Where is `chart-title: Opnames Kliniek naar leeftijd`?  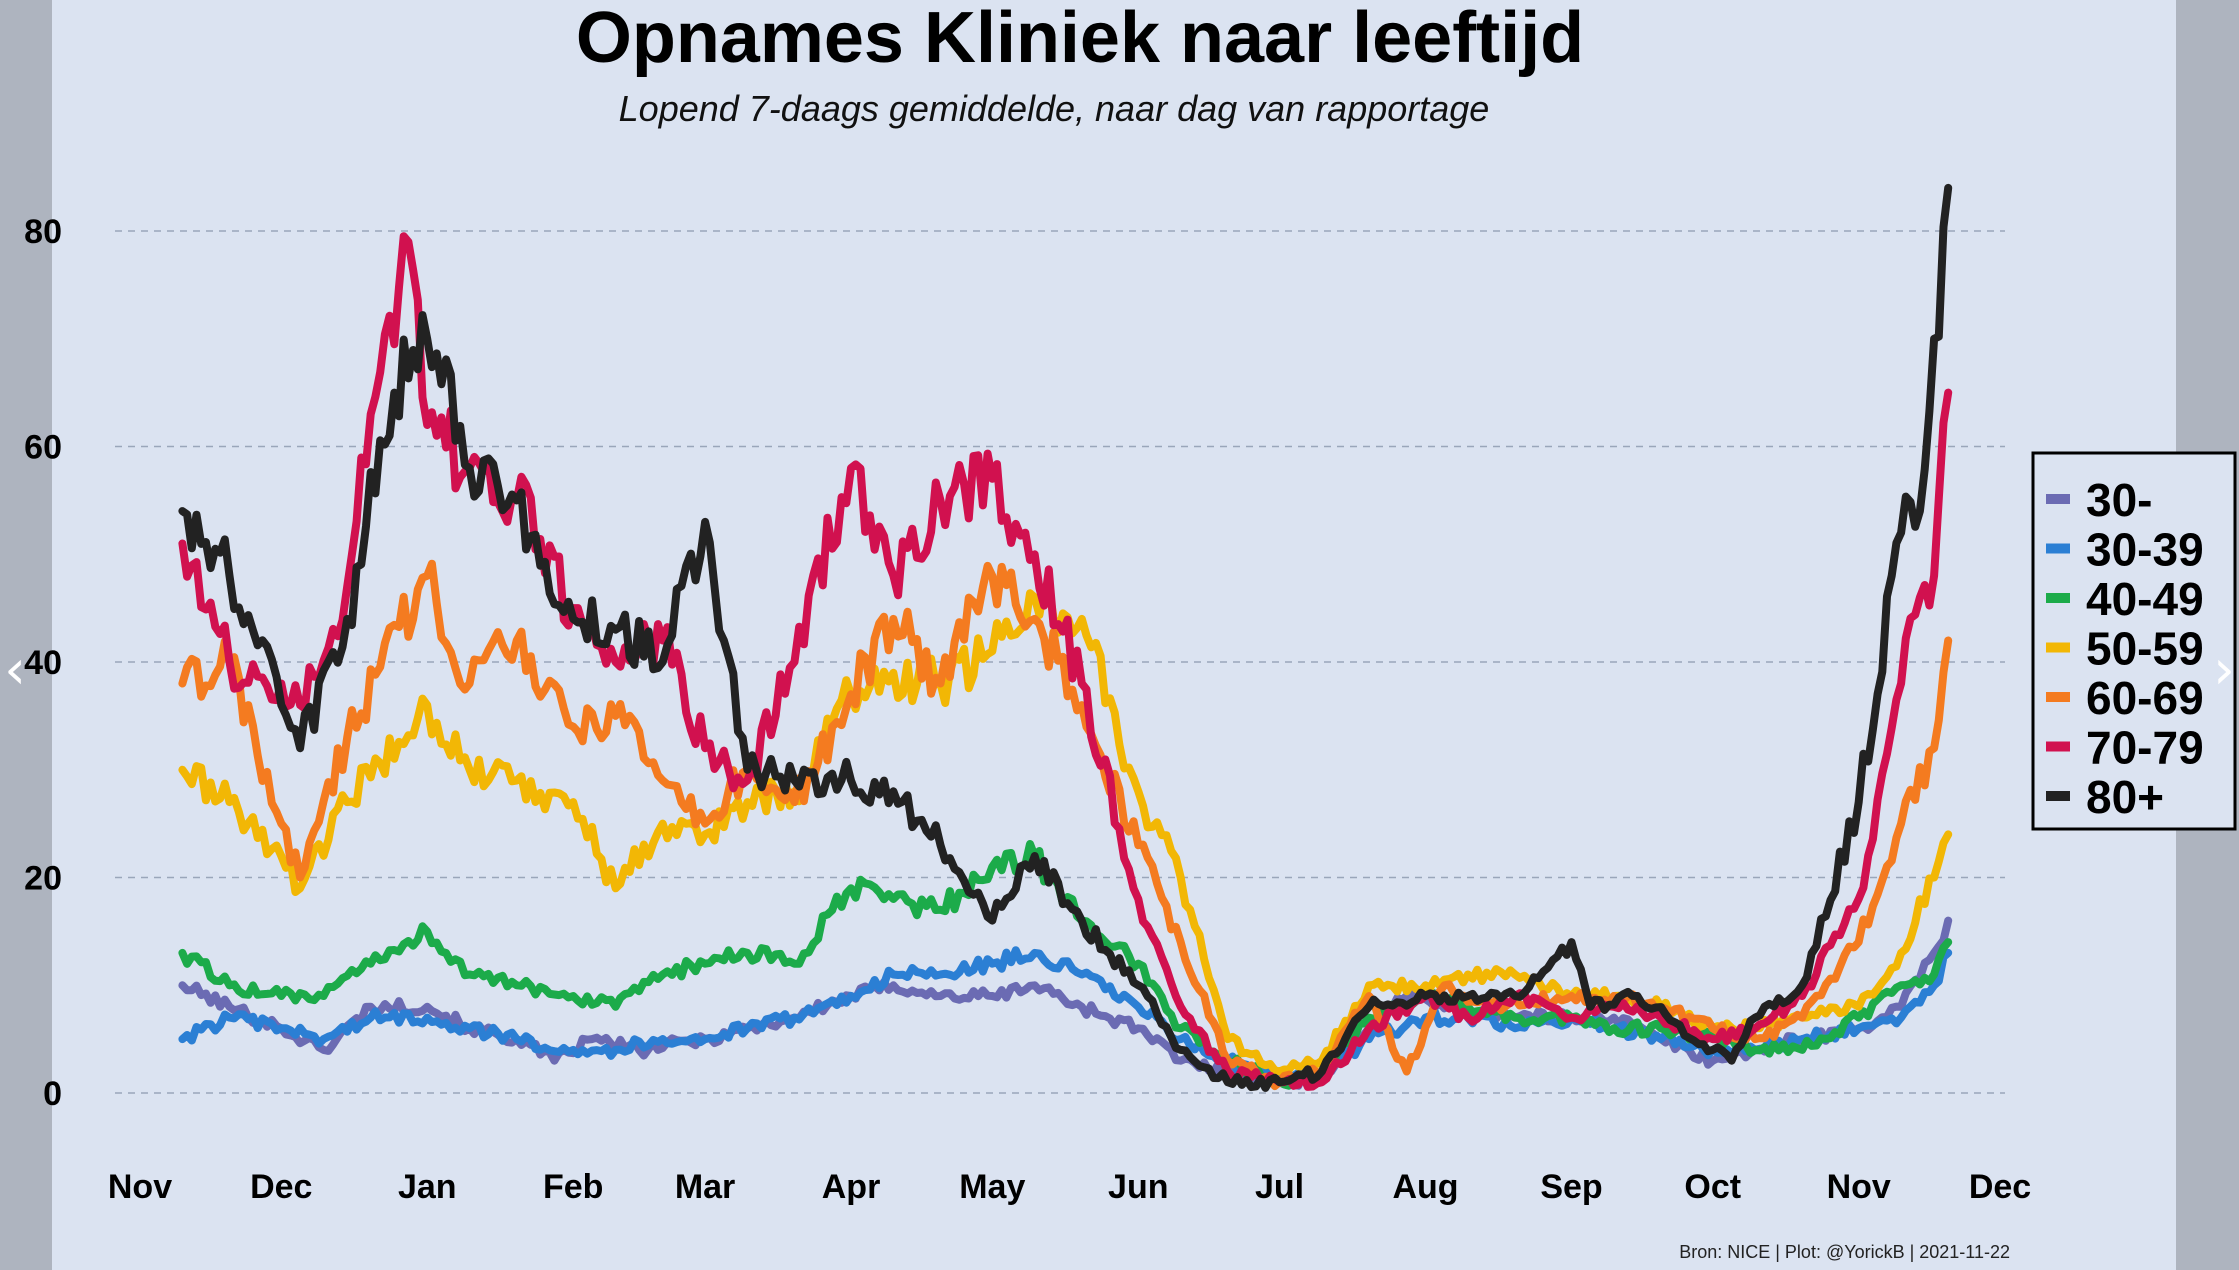
chart-title: Opnames Kliniek naar leeftijd is located at coordinates (1080, 39).